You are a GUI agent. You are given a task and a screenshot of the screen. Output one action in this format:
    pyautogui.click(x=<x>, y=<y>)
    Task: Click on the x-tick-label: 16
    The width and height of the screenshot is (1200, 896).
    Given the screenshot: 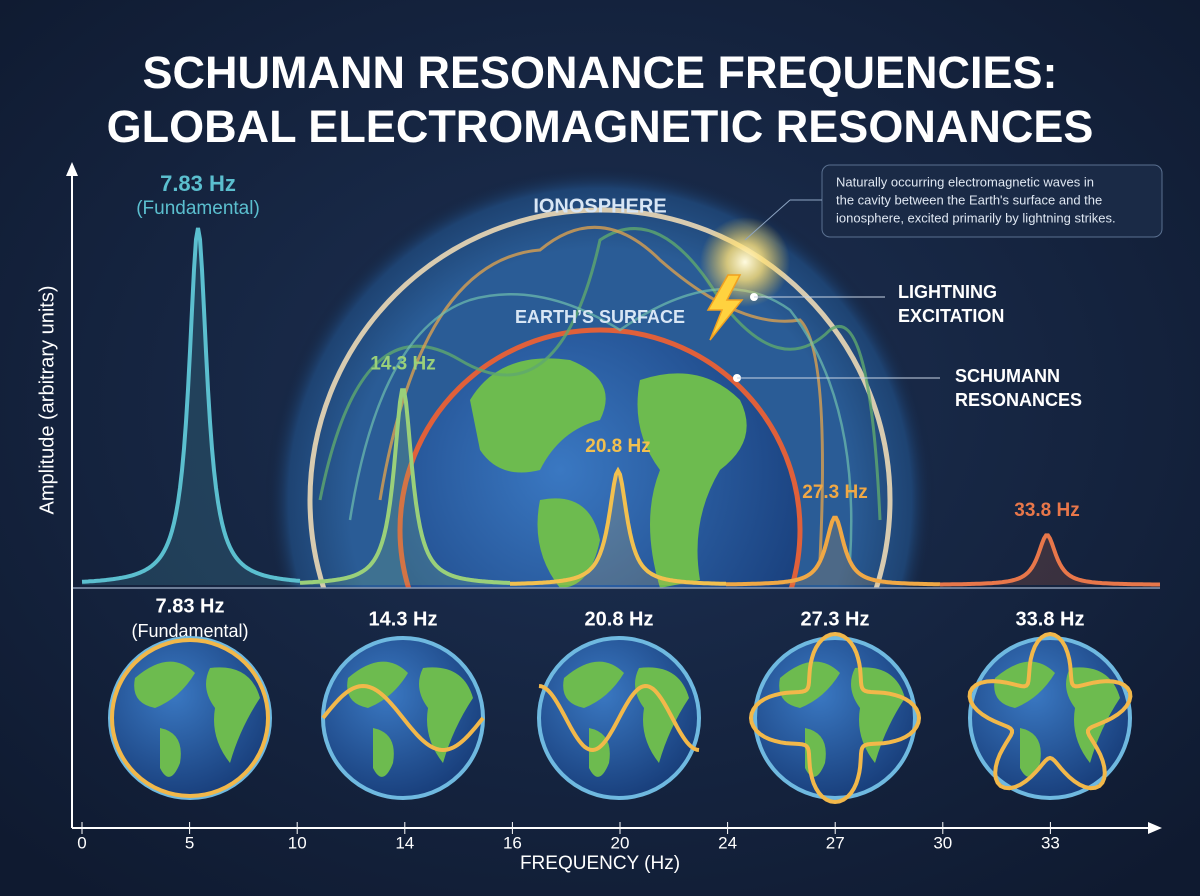 What is the action you would take?
    pyautogui.click(x=512, y=842)
    